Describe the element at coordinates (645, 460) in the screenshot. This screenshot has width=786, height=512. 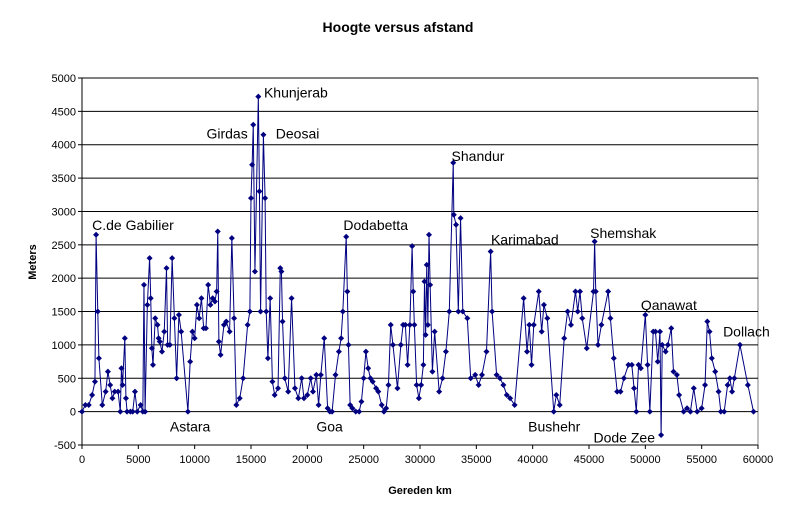
I see `x-tick-label: 50000` at that location.